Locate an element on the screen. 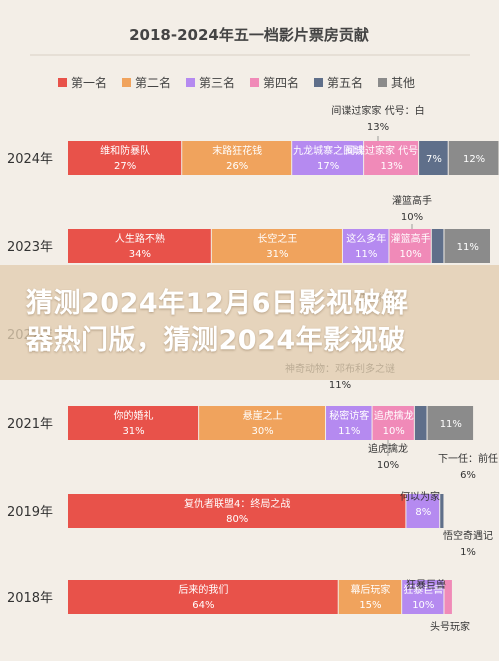 Image resolution: width=499 pixels, height=661 pixels. segment-name: 人生路不熟 is located at coordinates (140, 238).